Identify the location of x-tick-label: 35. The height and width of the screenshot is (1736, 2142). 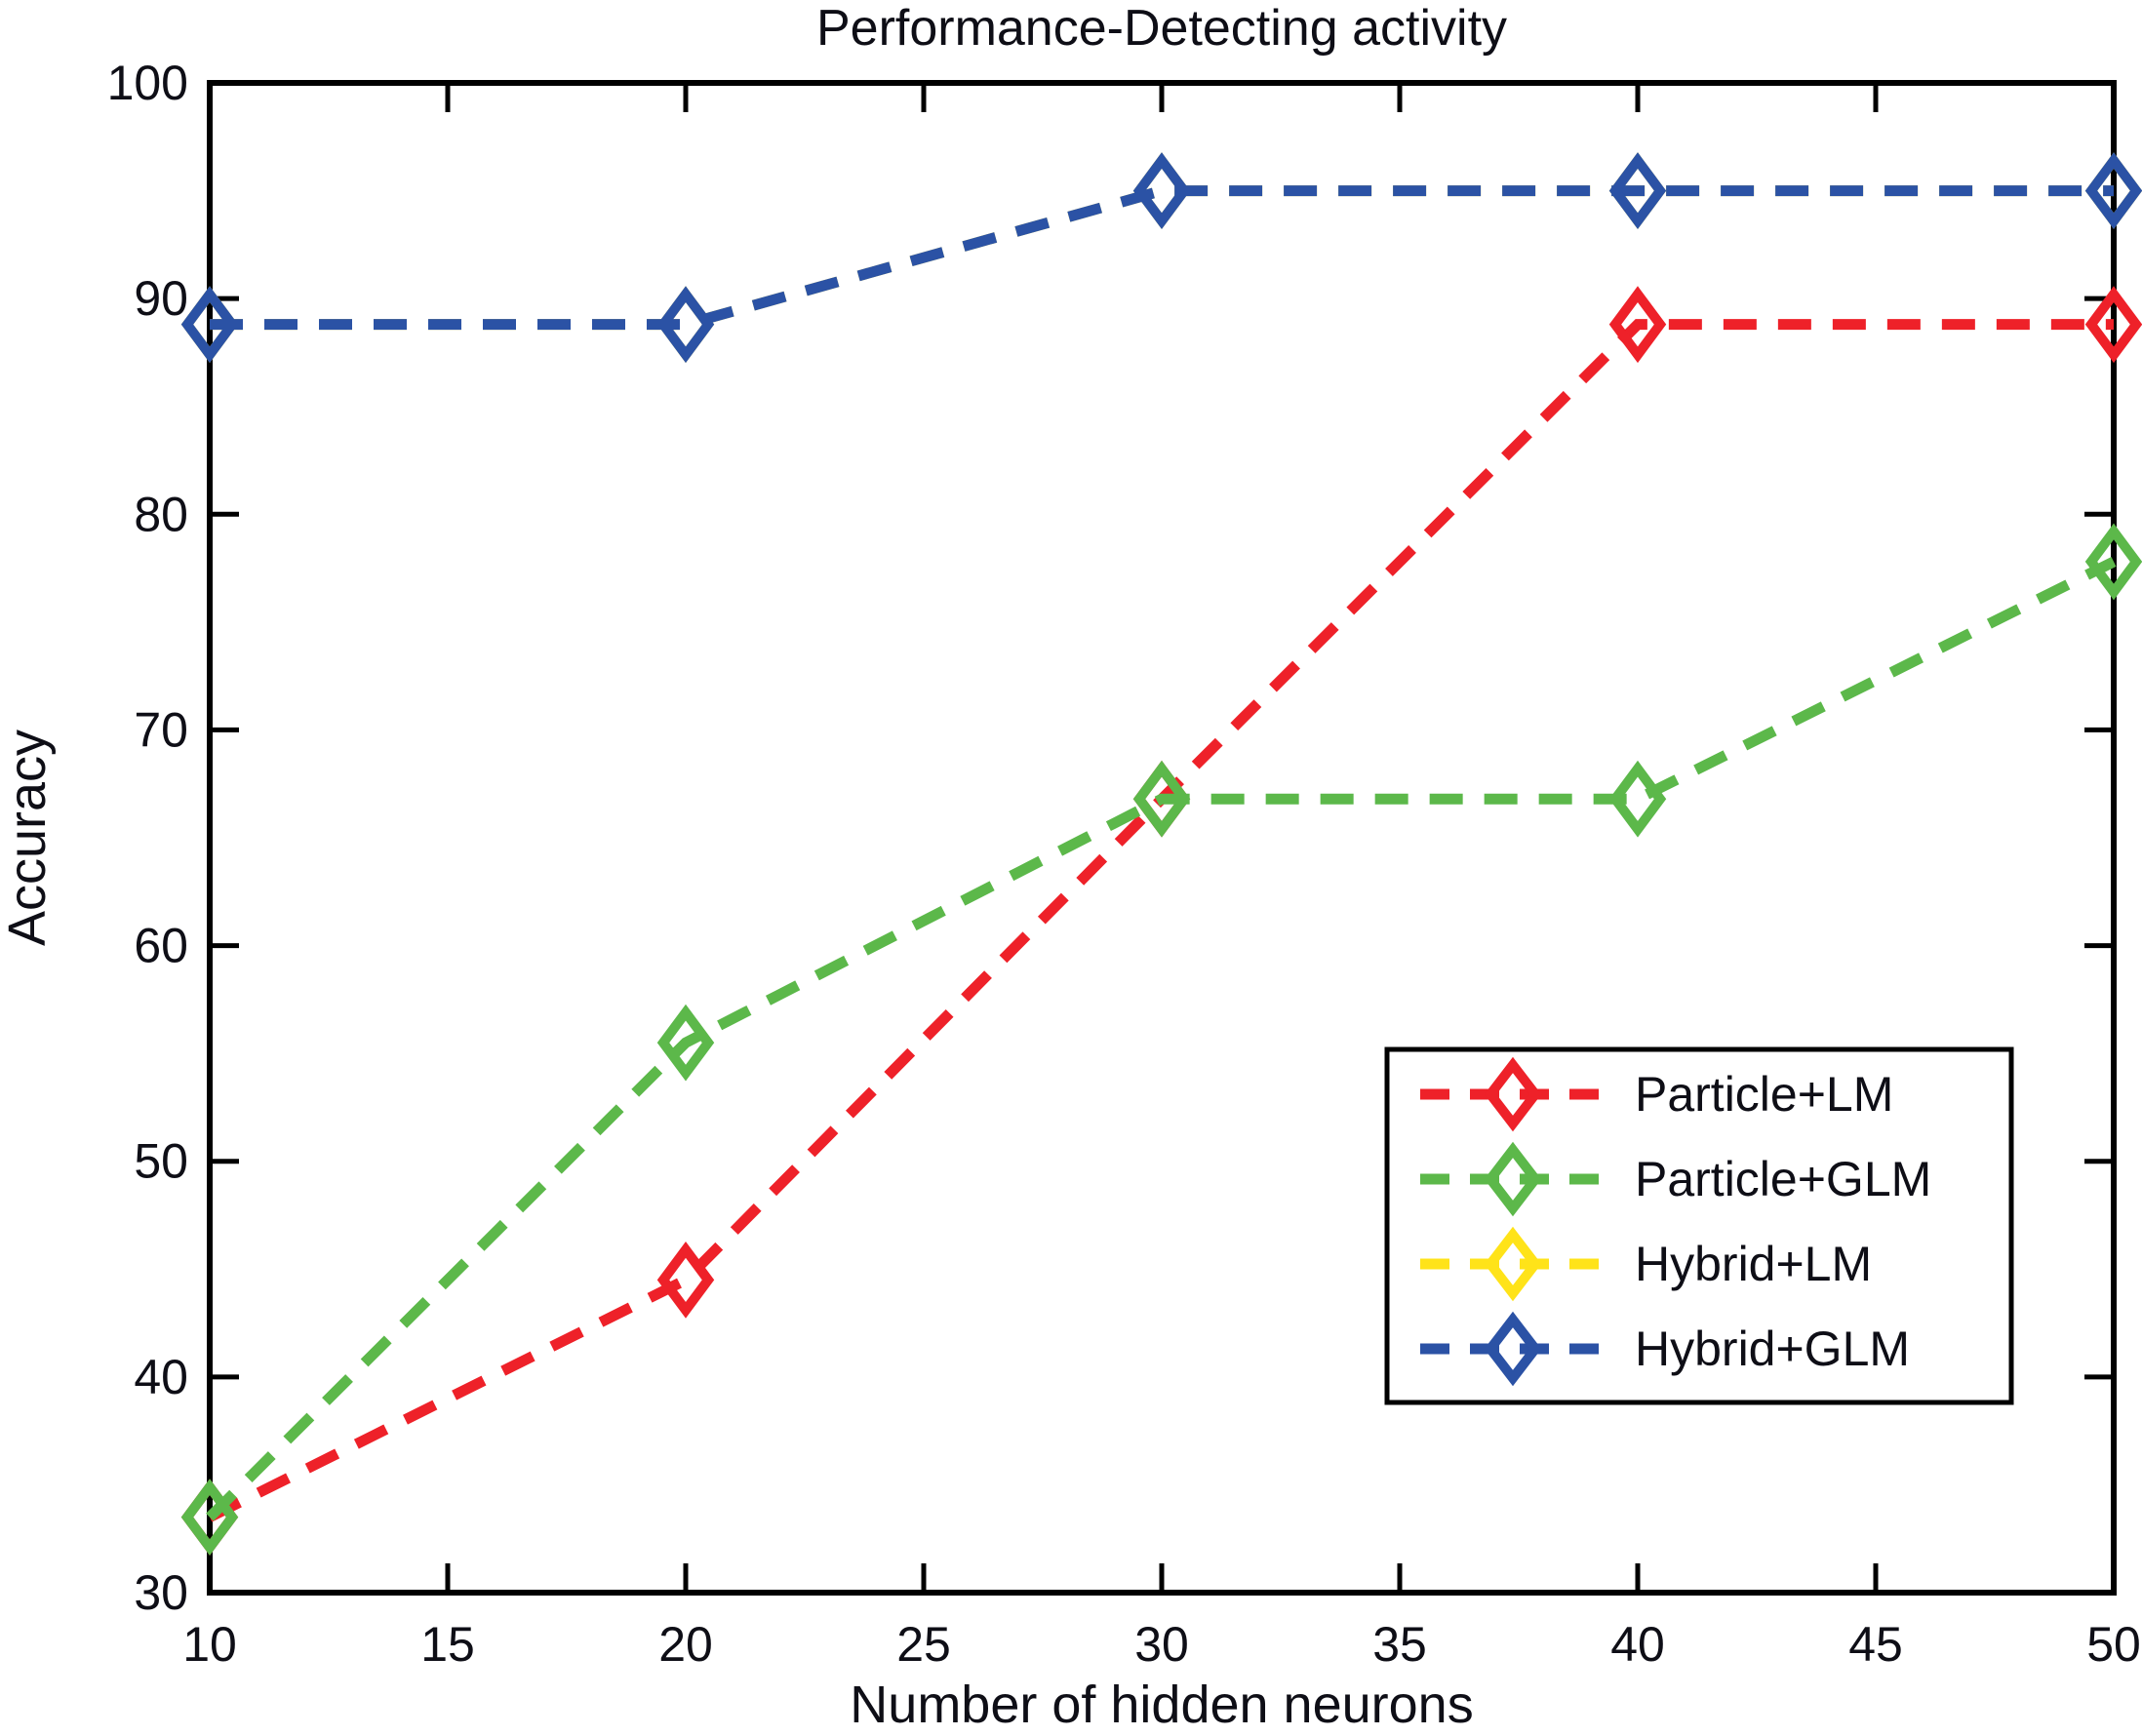
(1399, 1644).